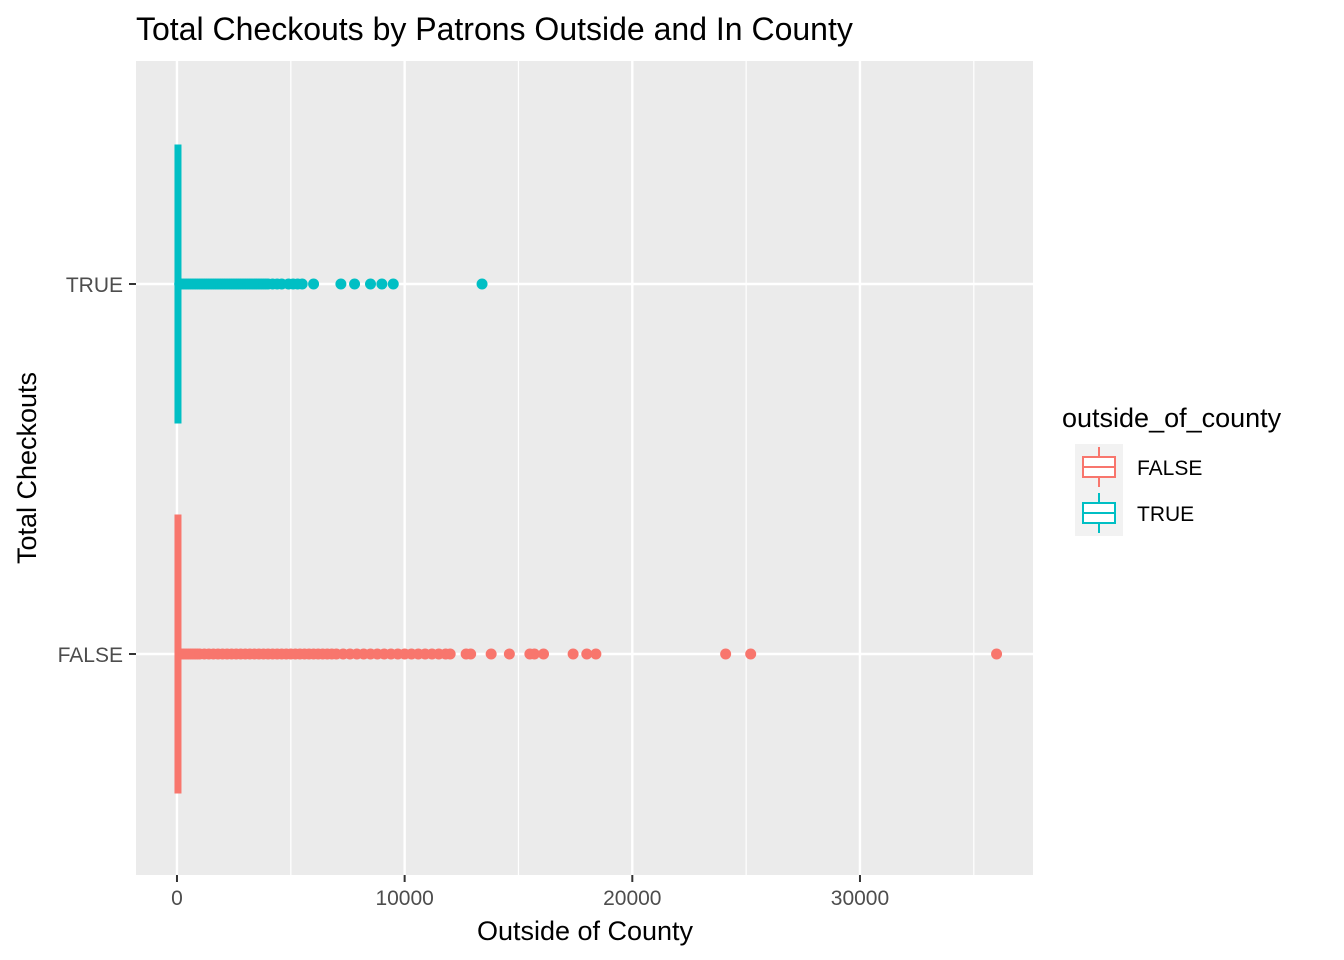 The width and height of the screenshot is (1344, 960). What do you see at coordinates (27, 468) in the screenshot?
I see `y-axis-title: Total Checkouts` at bounding box center [27, 468].